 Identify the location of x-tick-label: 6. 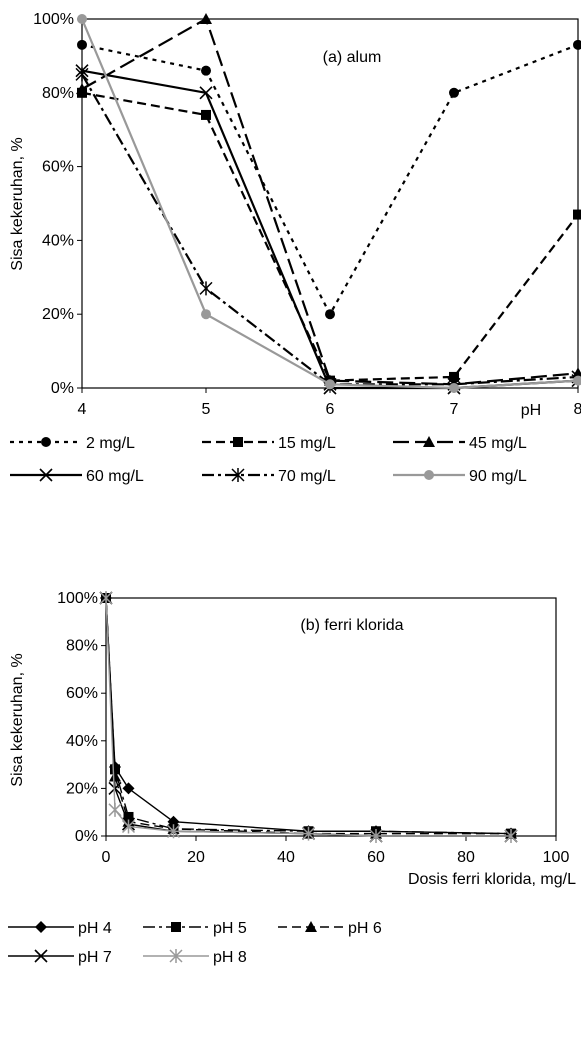
(330, 409).